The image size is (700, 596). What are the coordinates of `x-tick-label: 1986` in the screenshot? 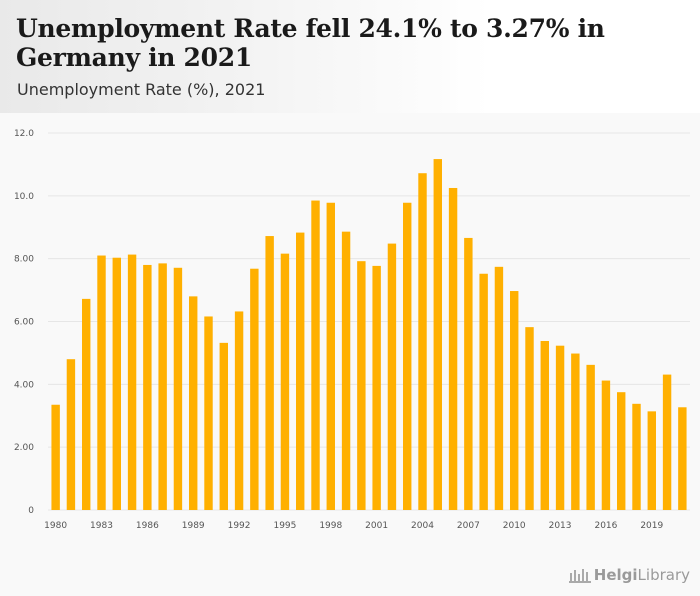 It's located at (147, 526).